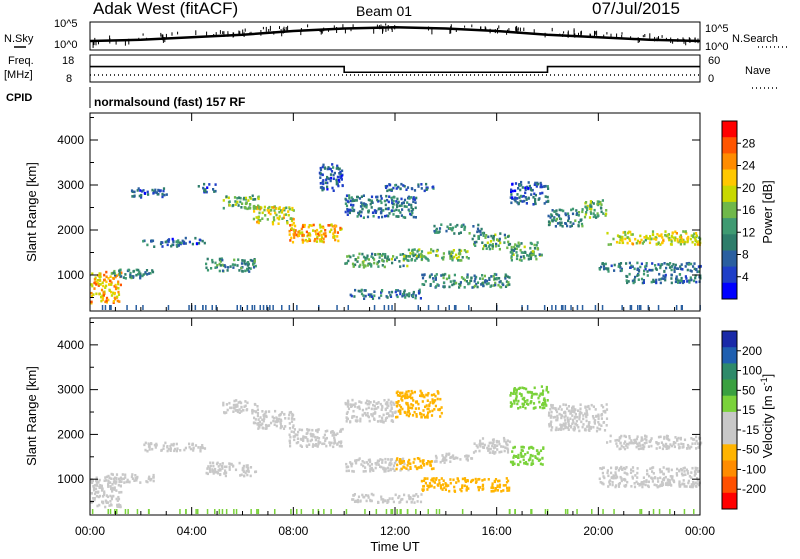 The height and width of the screenshot is (559, 800). What do you see at coordinates (729, 420) in the screenshot?
I see `colorbar-frame` at bounding box center [729, 420].